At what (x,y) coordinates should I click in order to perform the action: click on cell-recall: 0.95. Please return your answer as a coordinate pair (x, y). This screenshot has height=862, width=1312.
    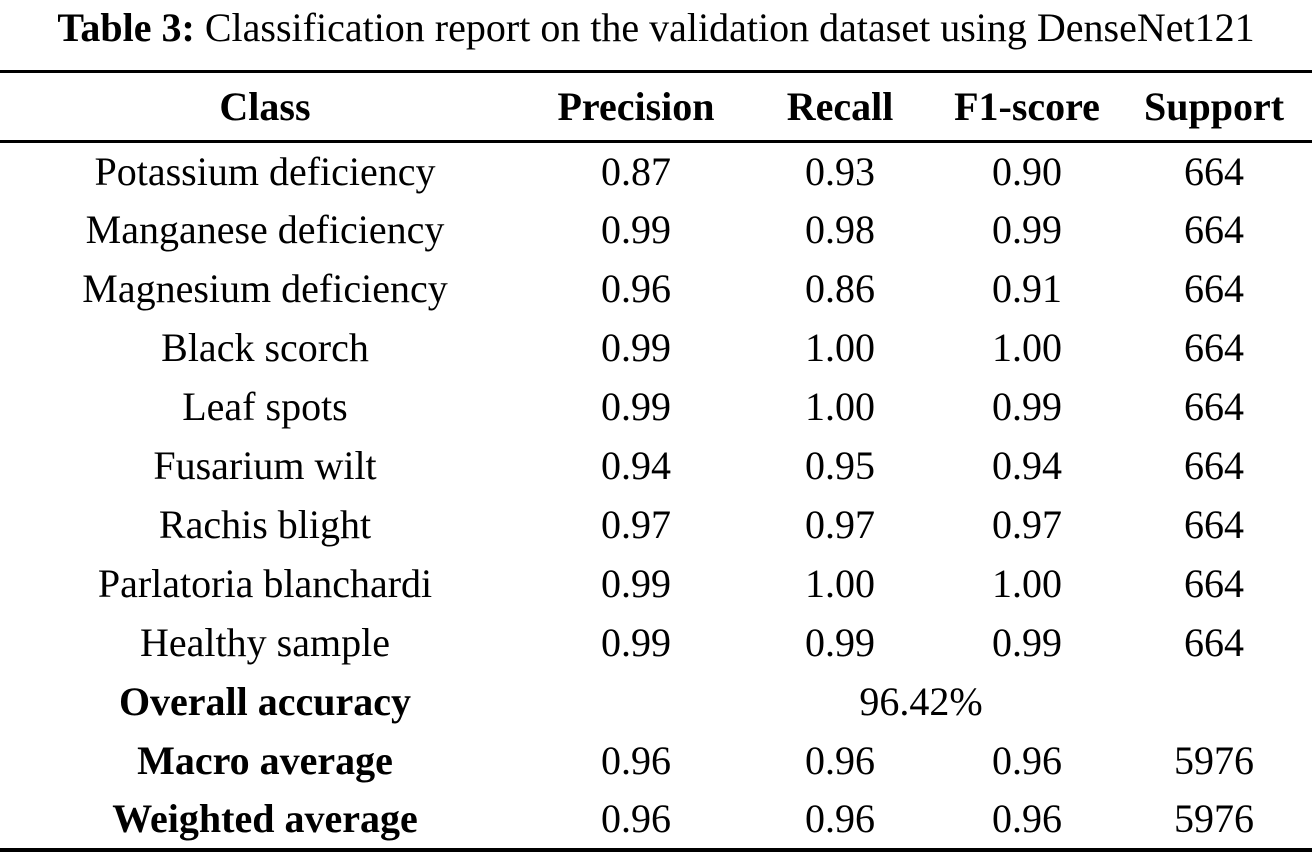
    Looking at the image, I should click on (840, 465).